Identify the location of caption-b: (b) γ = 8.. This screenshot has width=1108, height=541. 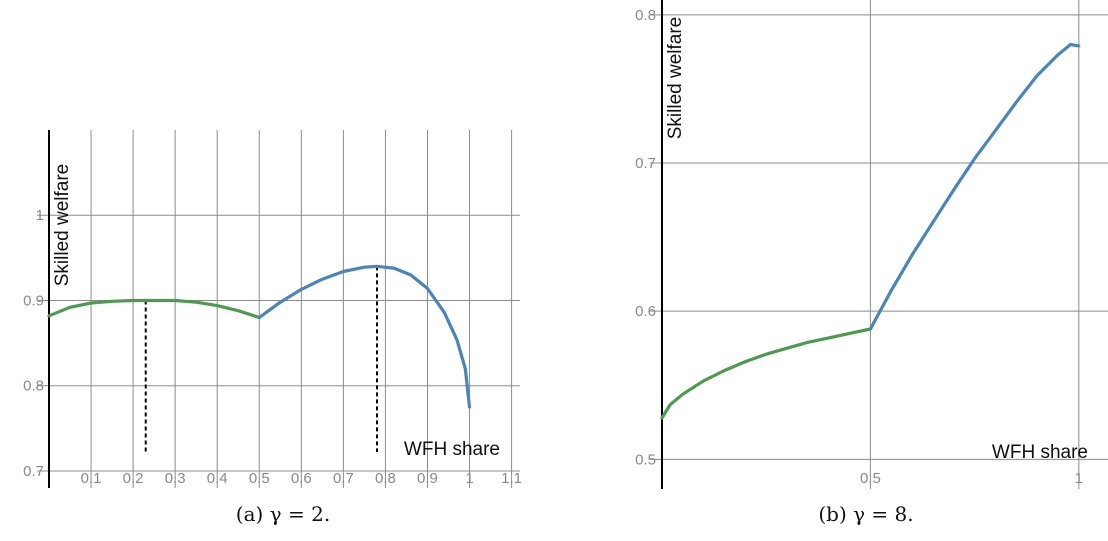
(865, 514).